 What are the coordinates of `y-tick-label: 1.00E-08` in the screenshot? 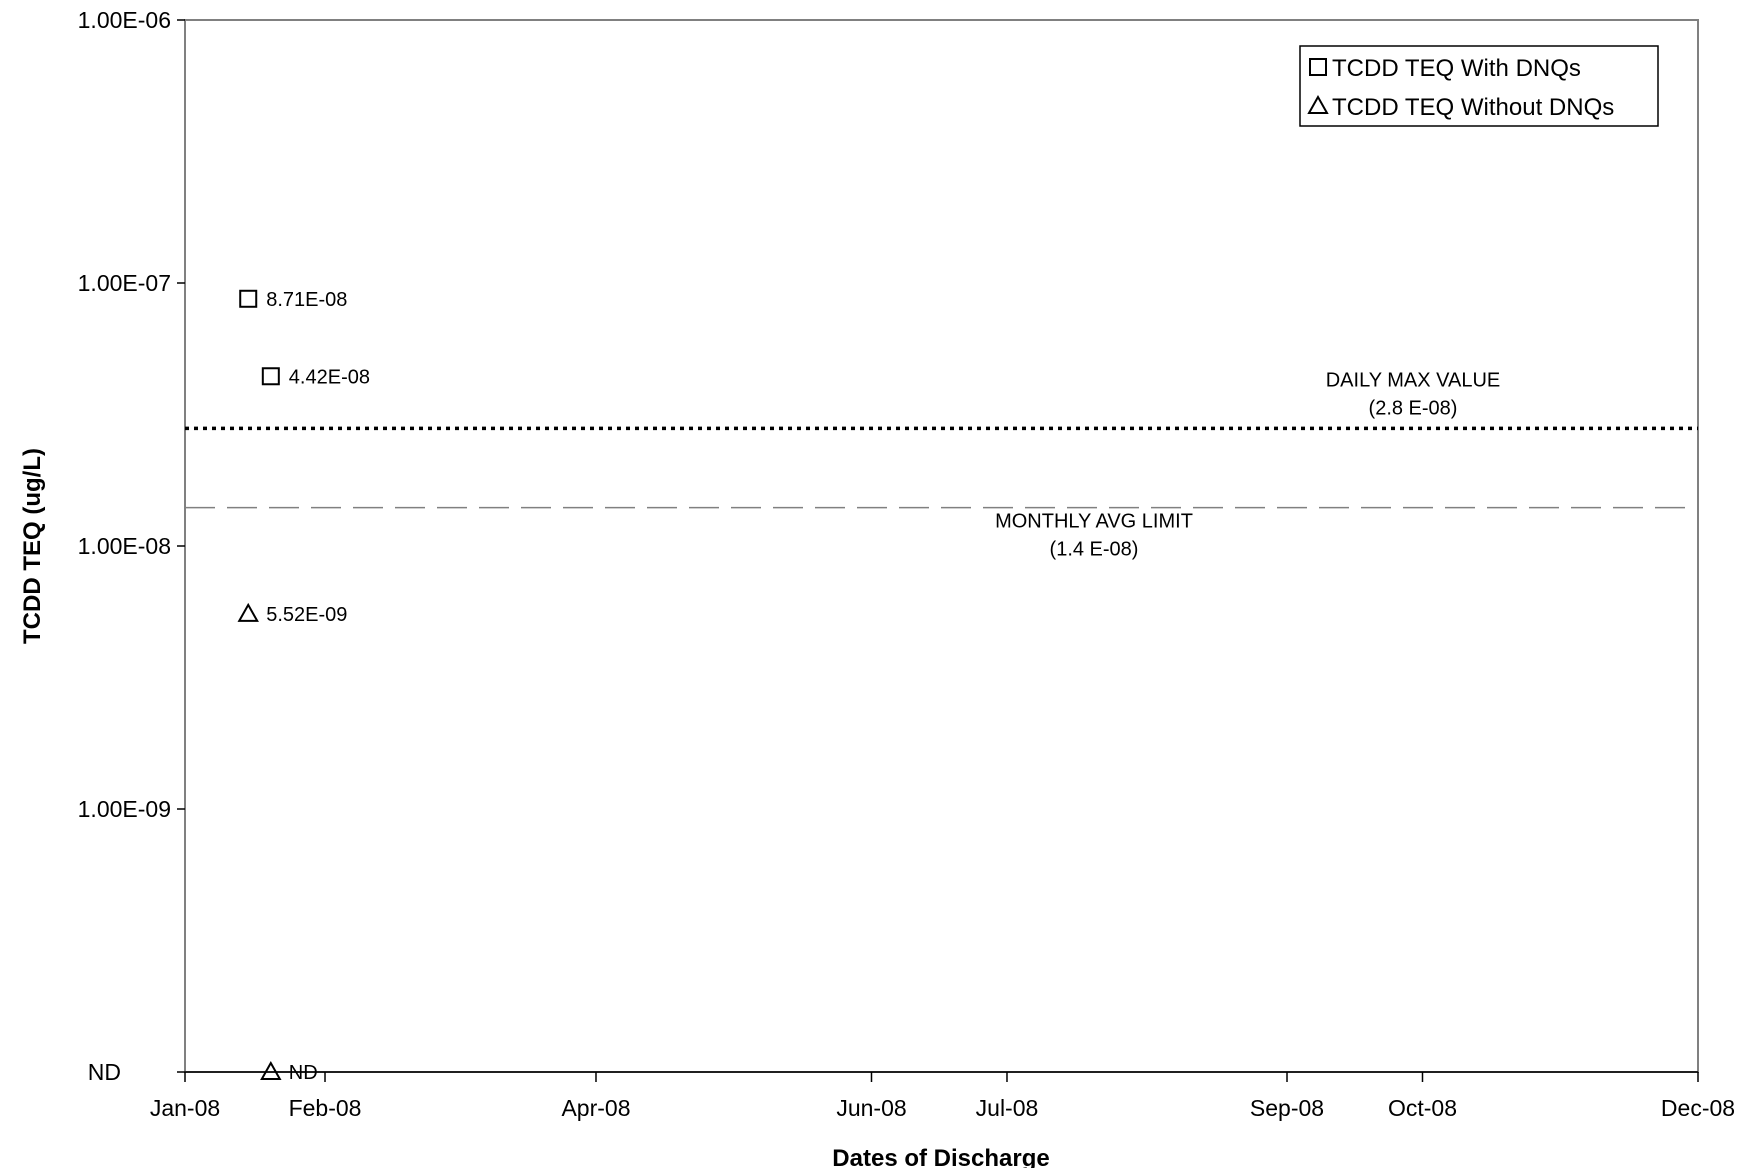 It's located at (124, 546).